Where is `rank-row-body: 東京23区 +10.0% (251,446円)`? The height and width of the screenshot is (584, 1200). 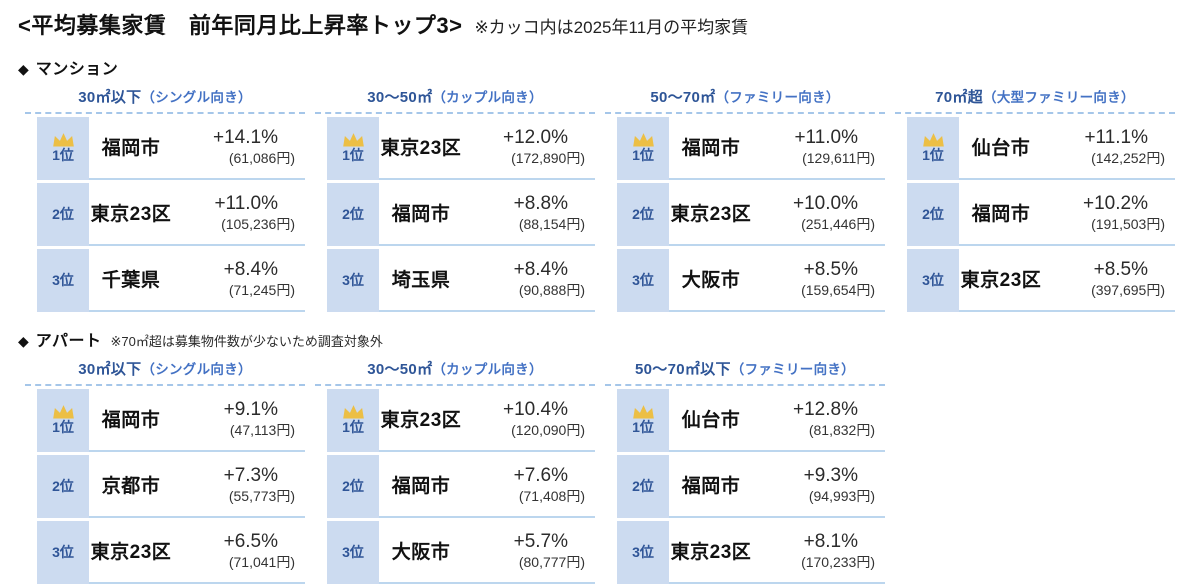 rank-row-body: 東京23区 +10.0% (251,446円) is located at coordinates (777, 213).